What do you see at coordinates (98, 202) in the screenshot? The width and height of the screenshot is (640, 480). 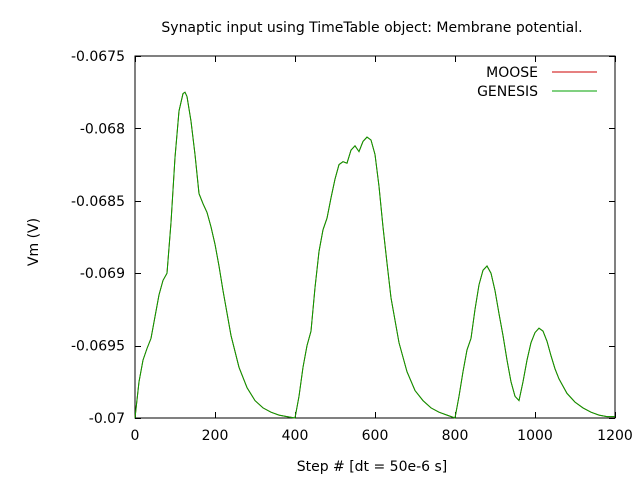 I see `y-tick-label: -0.0685` at bounding box center [98, 202].